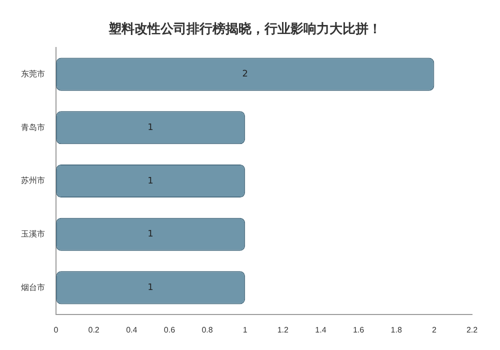 The image size is (500, 350). I want to click on y-tick-label: 烟台市, so click(33, 287).